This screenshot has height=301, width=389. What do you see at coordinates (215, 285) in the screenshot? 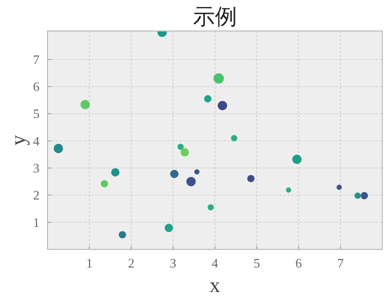
I see `x-axis-title: x` at bounding box center [215, 285].